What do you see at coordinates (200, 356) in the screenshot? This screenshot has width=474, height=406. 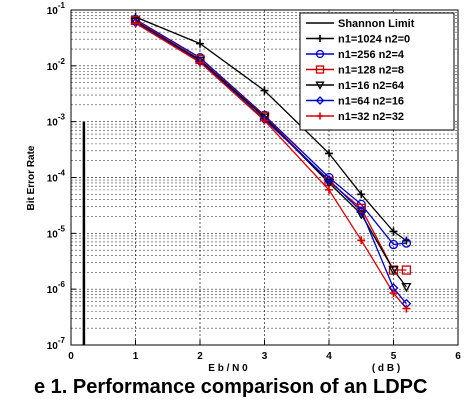 I see `x-tick-label: 2` at bounding box center [200, 356].